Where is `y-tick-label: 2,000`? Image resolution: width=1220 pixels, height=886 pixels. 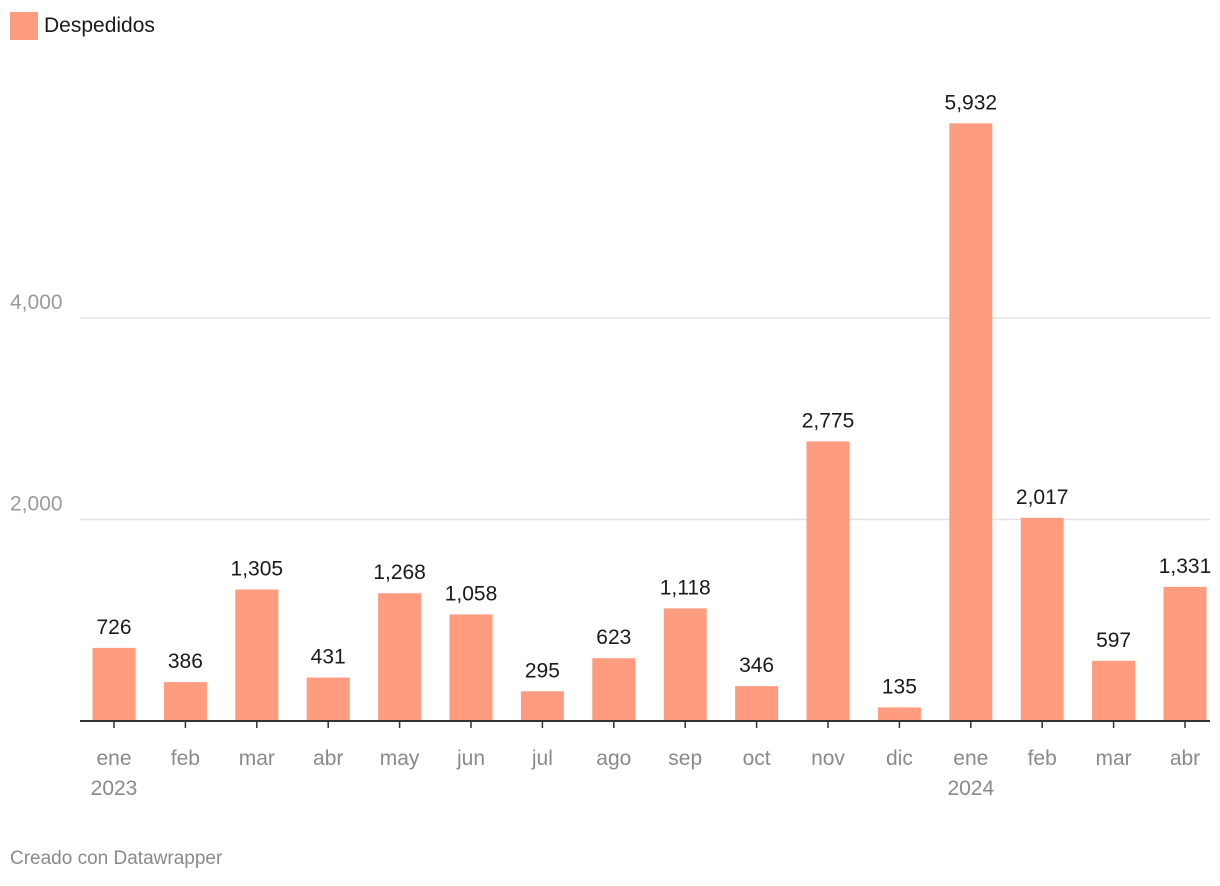 y-tick-label: 2,000 is located at coordinates (36, 504).